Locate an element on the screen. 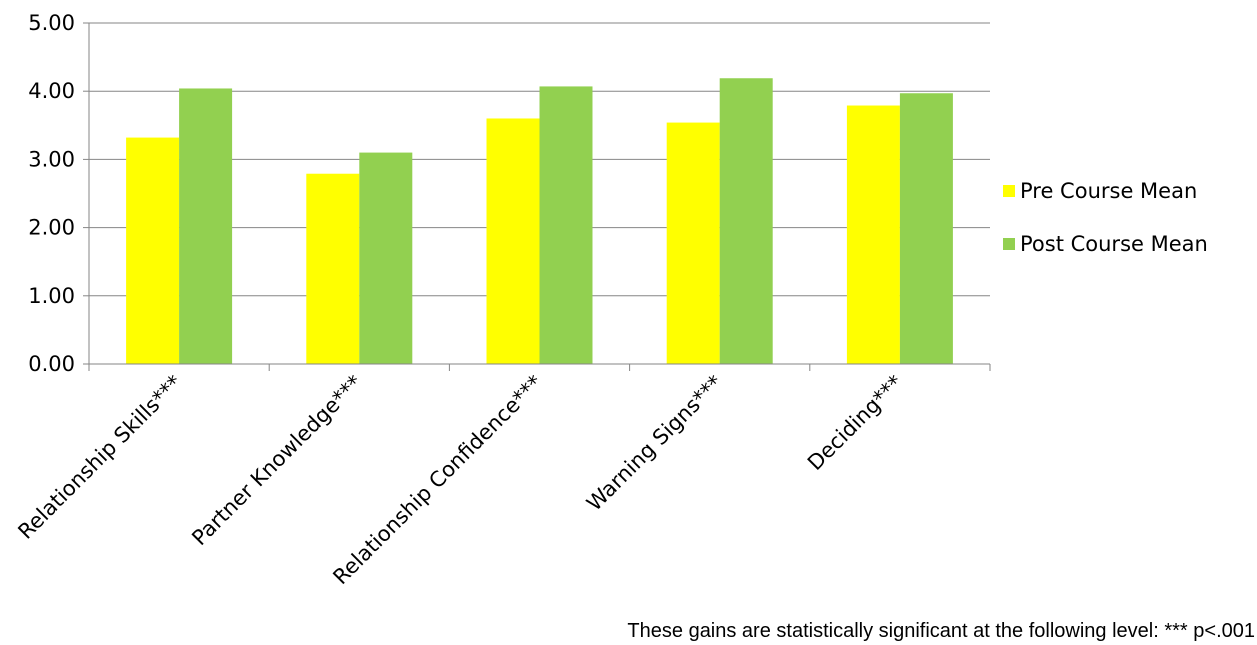 This screenshot has width=1257, height=645. legend: Pre Course Mean Post Course Mean is located at coordinates (1105, 217).